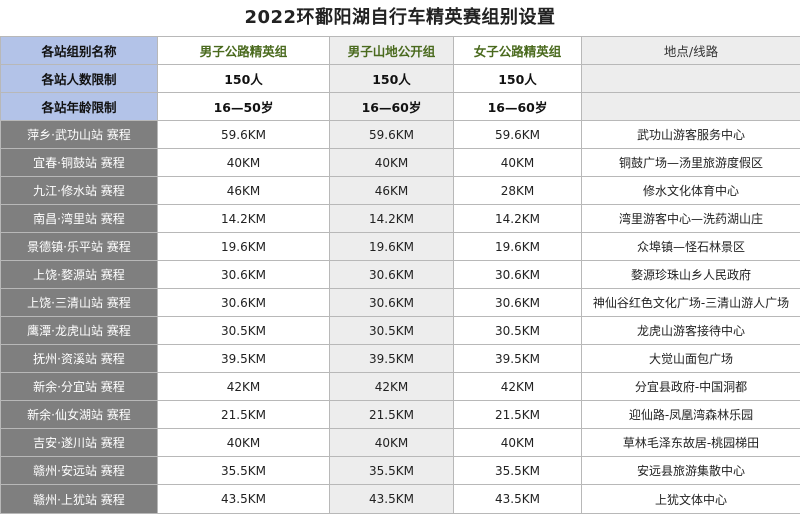  I want to click on table-row: 宜春·铜鼓站 赛程 40KM 40KM 40KM 铜鼓广场—汤里旅游度假区, so click(400, 162).